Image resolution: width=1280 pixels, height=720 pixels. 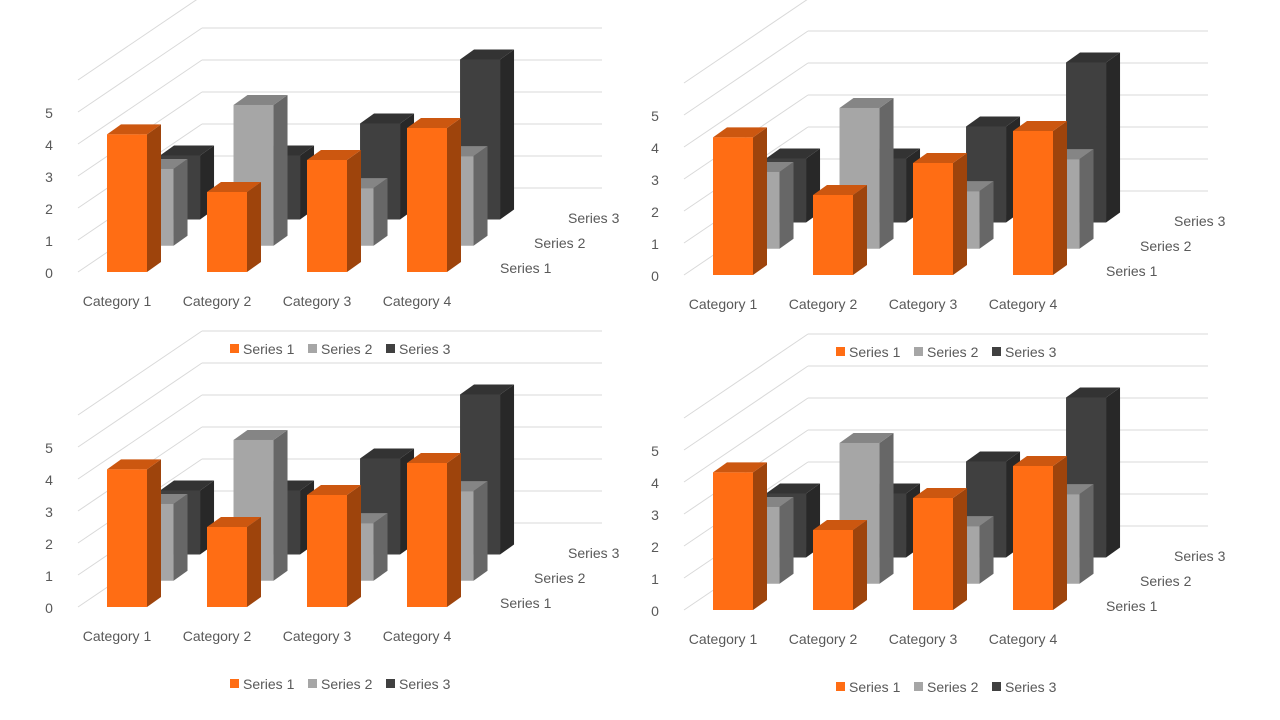 What do you see at coordinates (334, 490) in the screenshot?
I see `bar-series-1-cat3-top` at bounding box center [334, 490].